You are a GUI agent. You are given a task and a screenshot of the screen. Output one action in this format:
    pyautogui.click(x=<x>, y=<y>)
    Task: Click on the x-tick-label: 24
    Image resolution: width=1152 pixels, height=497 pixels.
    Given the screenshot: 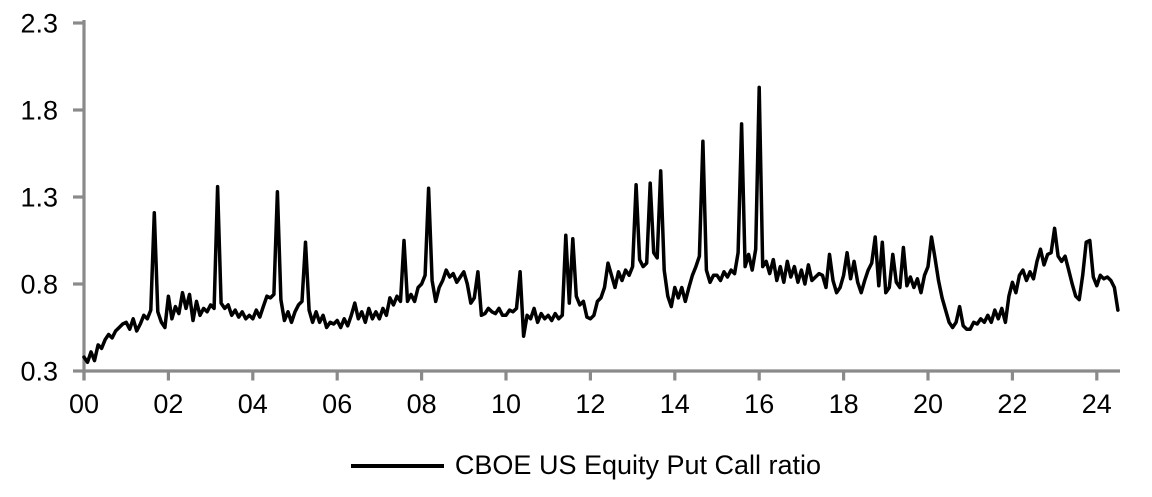 What is the action you would take?
    pyautogui.click(x=1097, y=404)
    